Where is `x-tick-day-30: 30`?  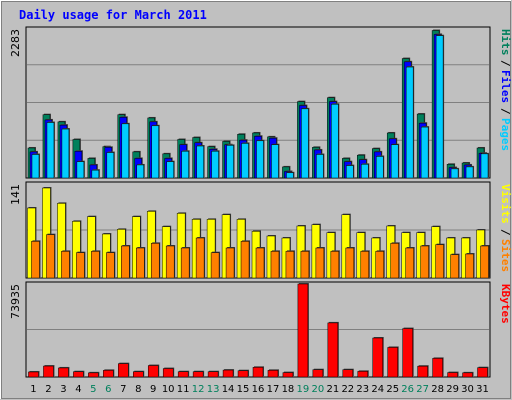
x-tick-day-30: 30 is located at coordinates (467, 389).